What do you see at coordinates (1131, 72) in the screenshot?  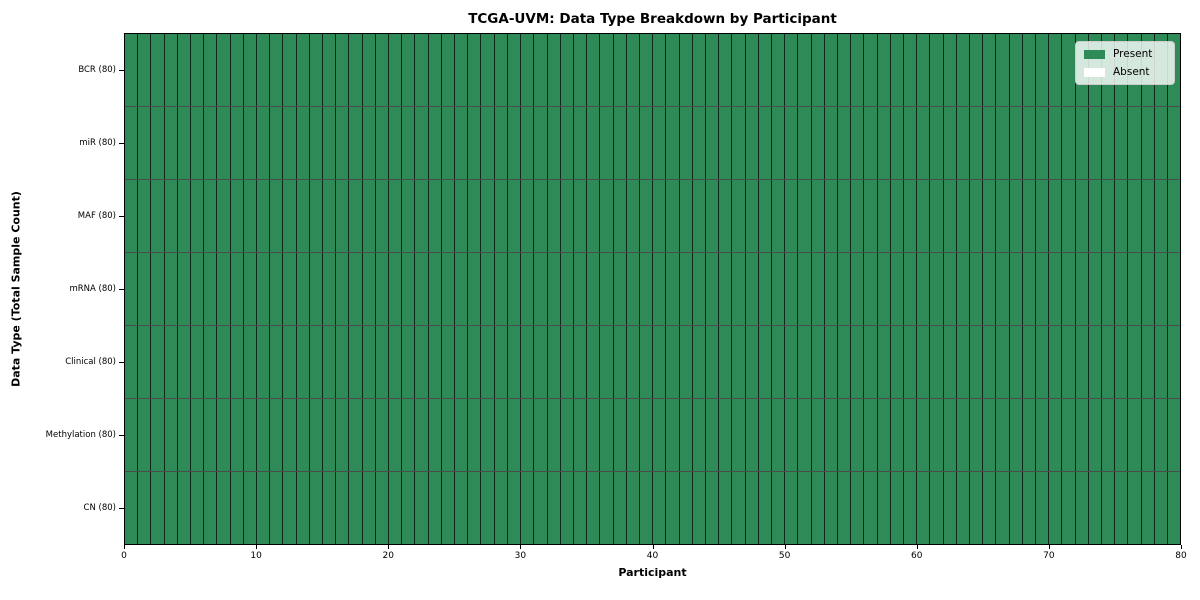 I see `legend-label-absent: Absent` at bounding box center [1131, 72].